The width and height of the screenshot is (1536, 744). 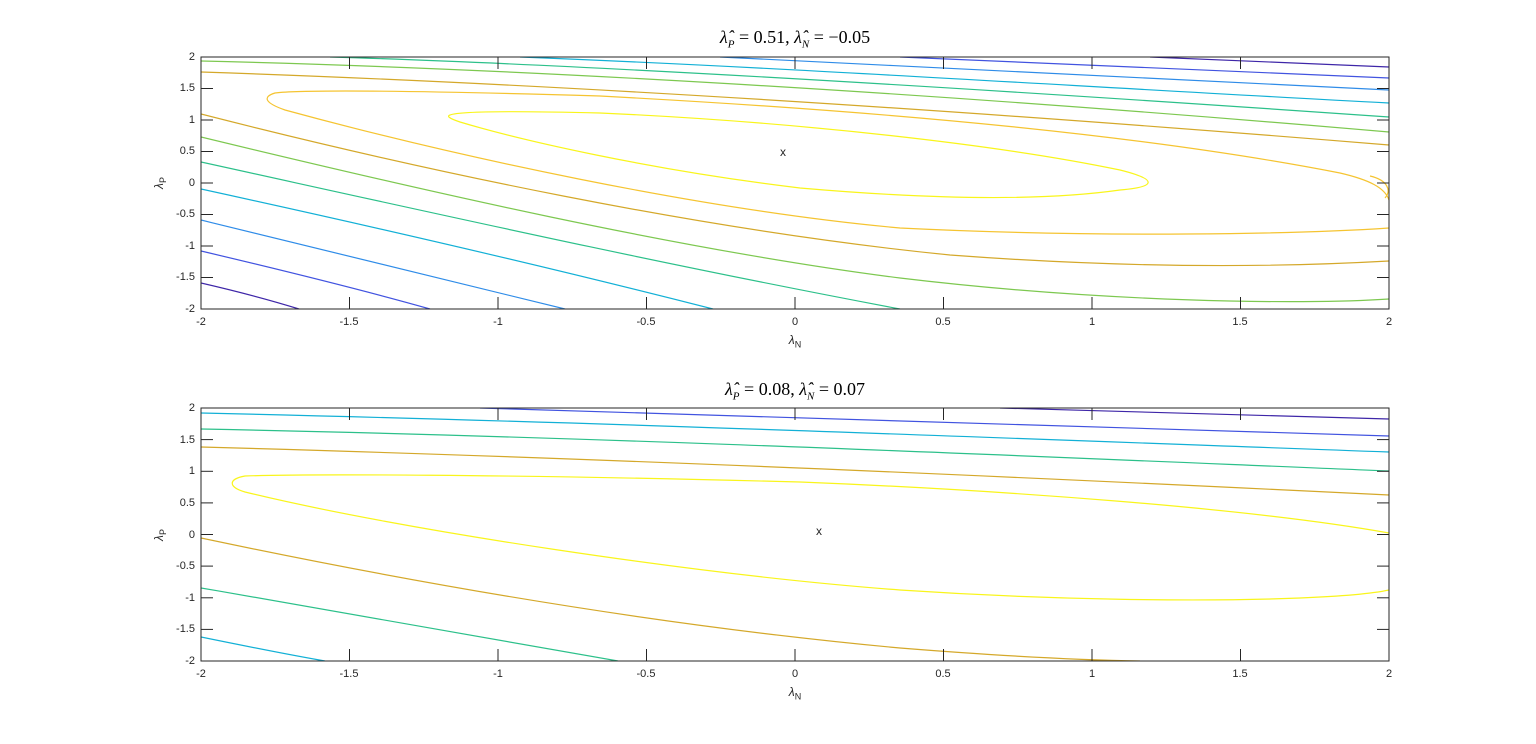 I want to click on plot-1-xtick: -2, so click(x=201, y=322).